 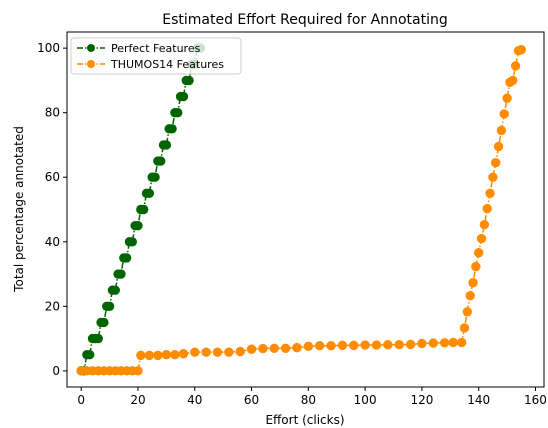 I want to click on legend-box, so click(x=156, y=56).